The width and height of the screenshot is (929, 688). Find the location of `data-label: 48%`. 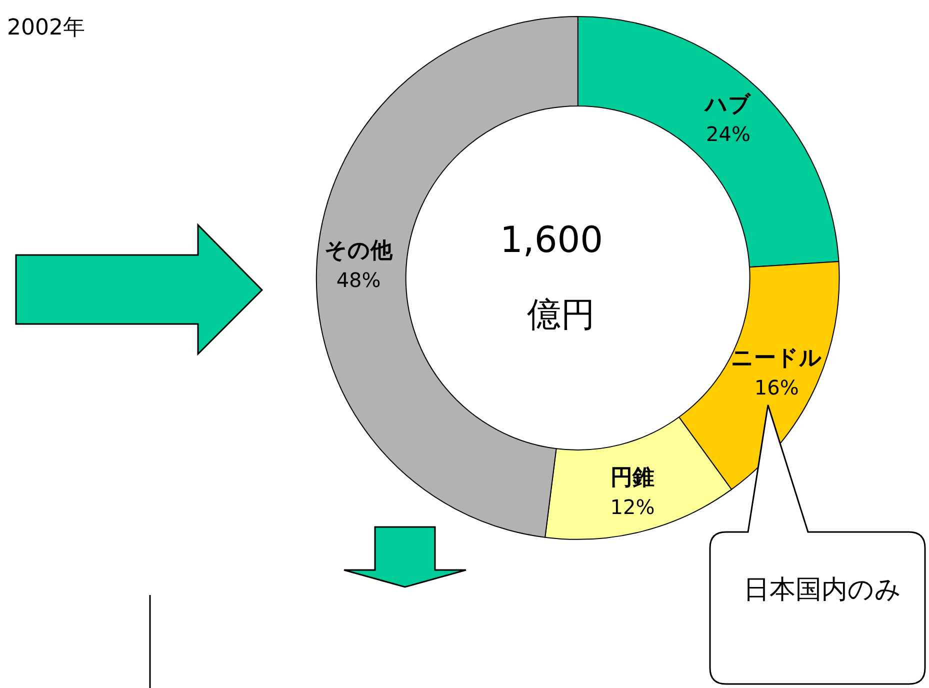

data-label: 48% is located at coordinates (358, 280).